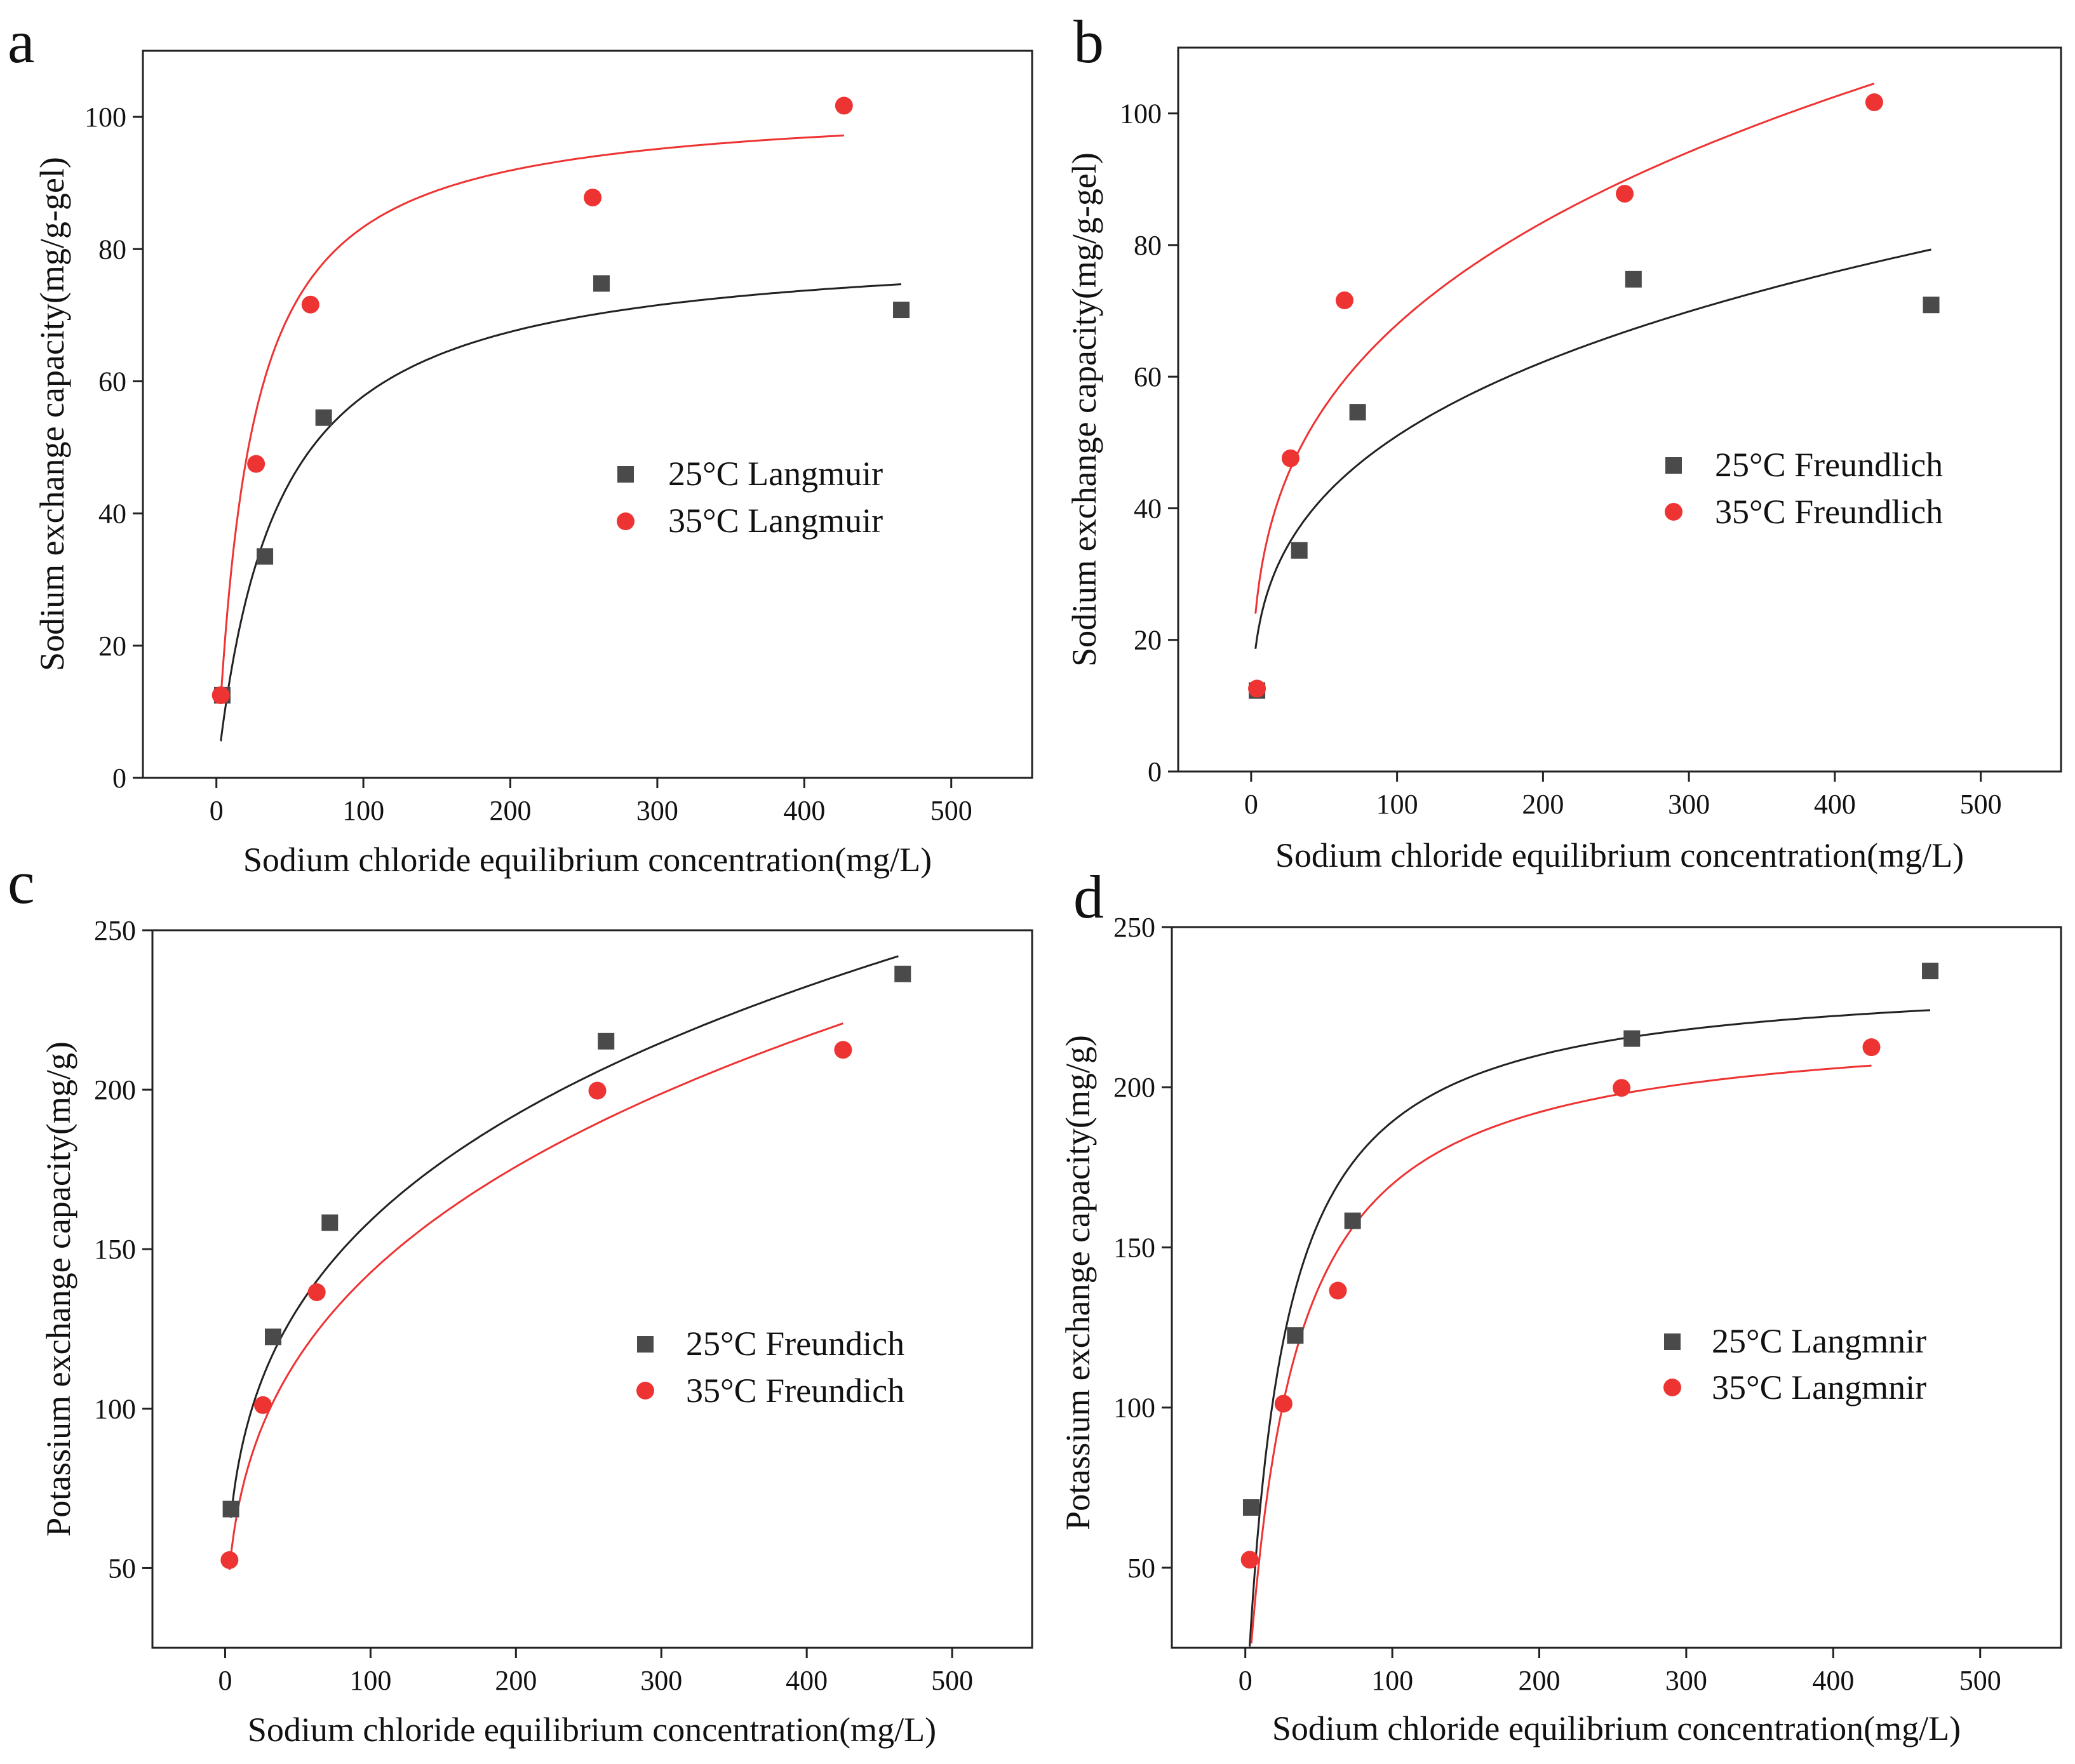 This screenshot has width=2075, height=1764. I want to click on legend-label-35c: 35°C Freundlich, so click(1829, 512).